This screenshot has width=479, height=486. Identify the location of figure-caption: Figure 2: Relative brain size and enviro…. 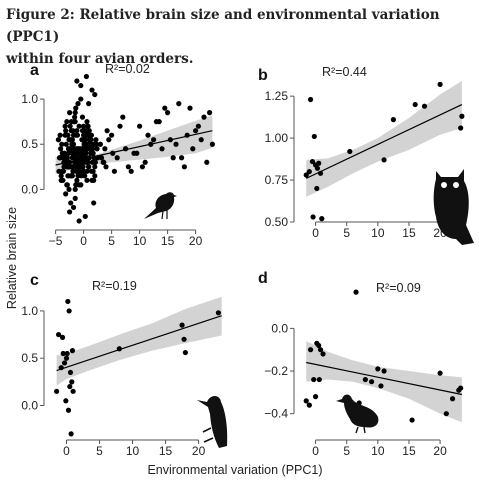
(241, 37).